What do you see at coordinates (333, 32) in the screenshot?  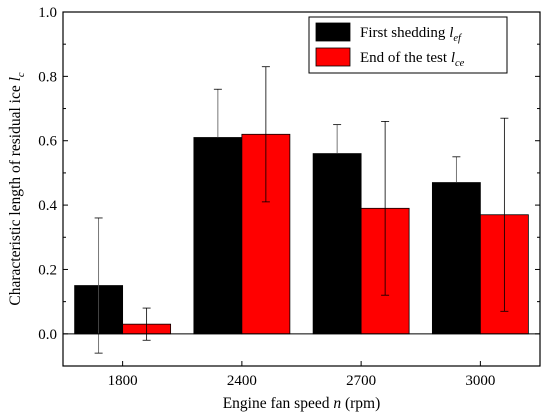 I see `legend-swatch-first-shedding` at bounding box center [333, 32].